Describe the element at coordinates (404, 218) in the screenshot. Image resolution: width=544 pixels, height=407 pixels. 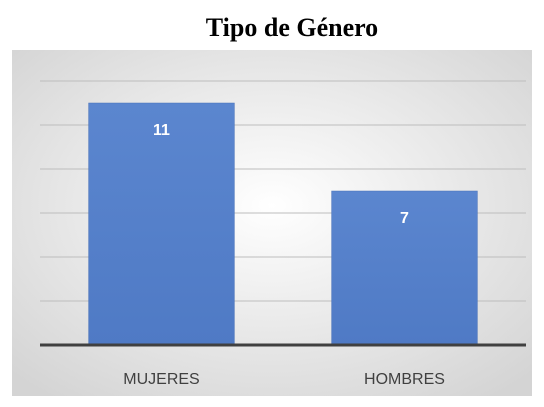
I see `data-label: 7` at that location.